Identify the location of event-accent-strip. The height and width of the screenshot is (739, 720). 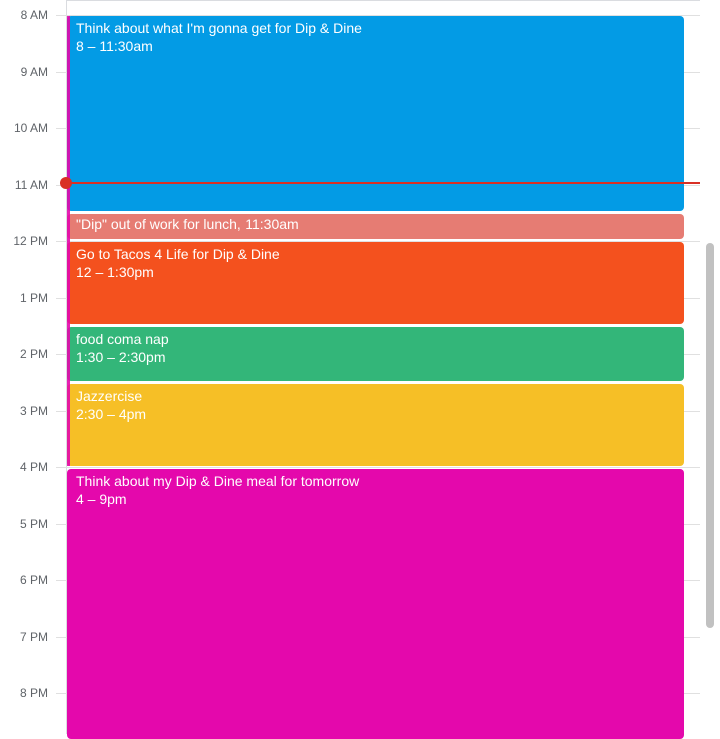
(68, 241).